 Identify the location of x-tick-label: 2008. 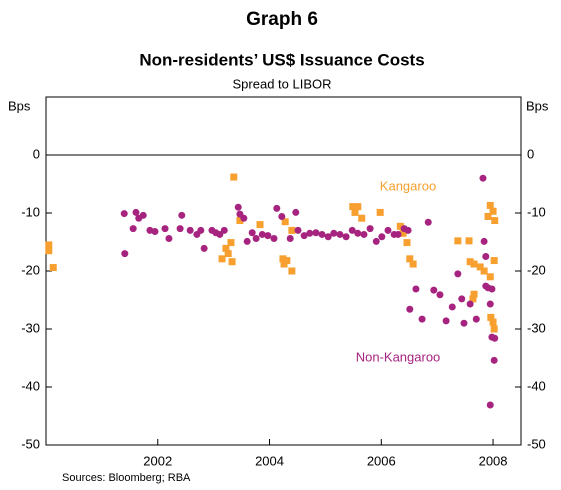
(493, 460).